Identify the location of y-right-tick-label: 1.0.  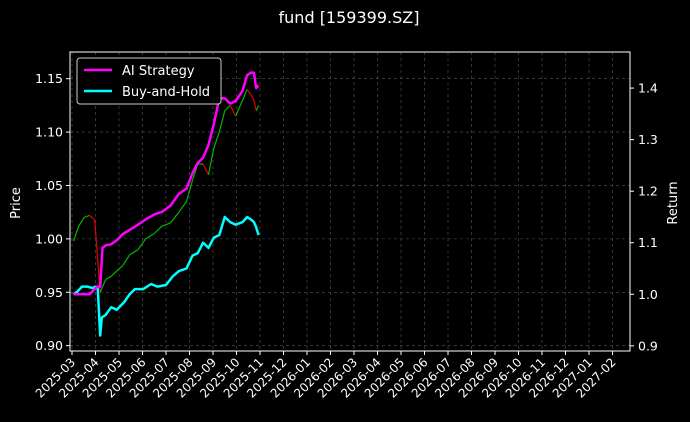
(648, 294).